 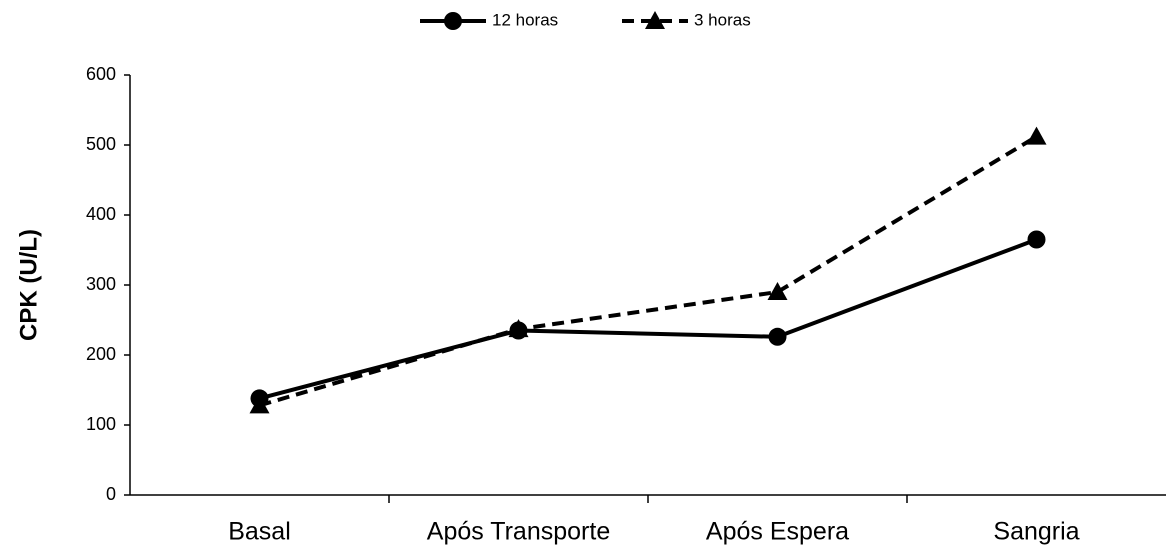 I want to click on y-tick-label: 600, so click(x=101, y=74).